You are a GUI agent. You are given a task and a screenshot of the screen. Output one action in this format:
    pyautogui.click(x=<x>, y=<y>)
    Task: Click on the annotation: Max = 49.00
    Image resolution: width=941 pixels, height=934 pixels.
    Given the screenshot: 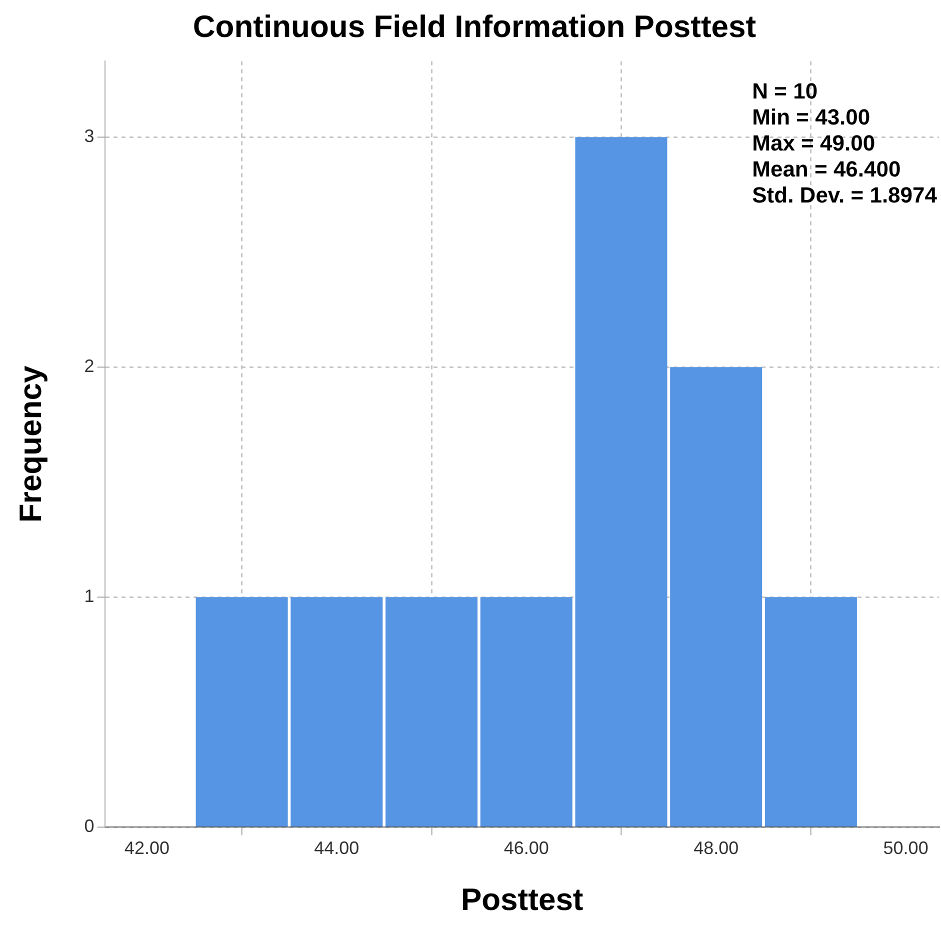 What is the action you would take?
    pyautogui.click(x=814, y=143)
    